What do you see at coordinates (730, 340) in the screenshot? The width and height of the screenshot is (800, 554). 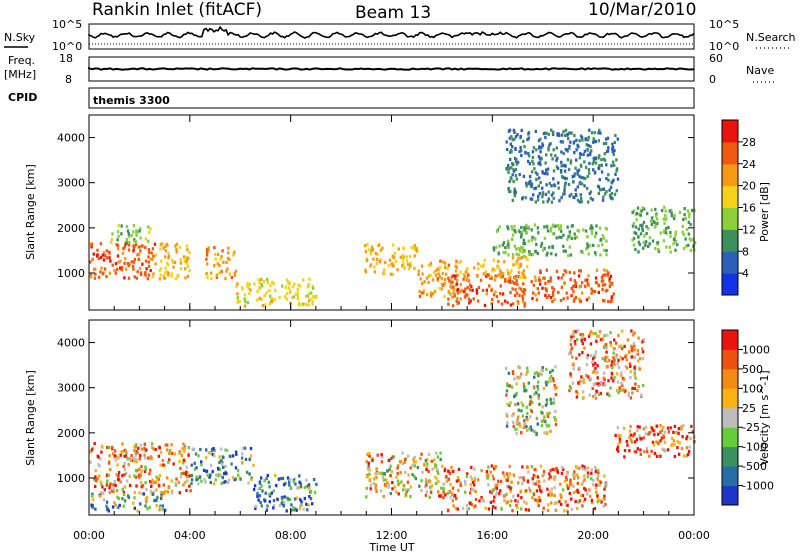 I see `colorbar-segment` at bounding box center [730, 340].